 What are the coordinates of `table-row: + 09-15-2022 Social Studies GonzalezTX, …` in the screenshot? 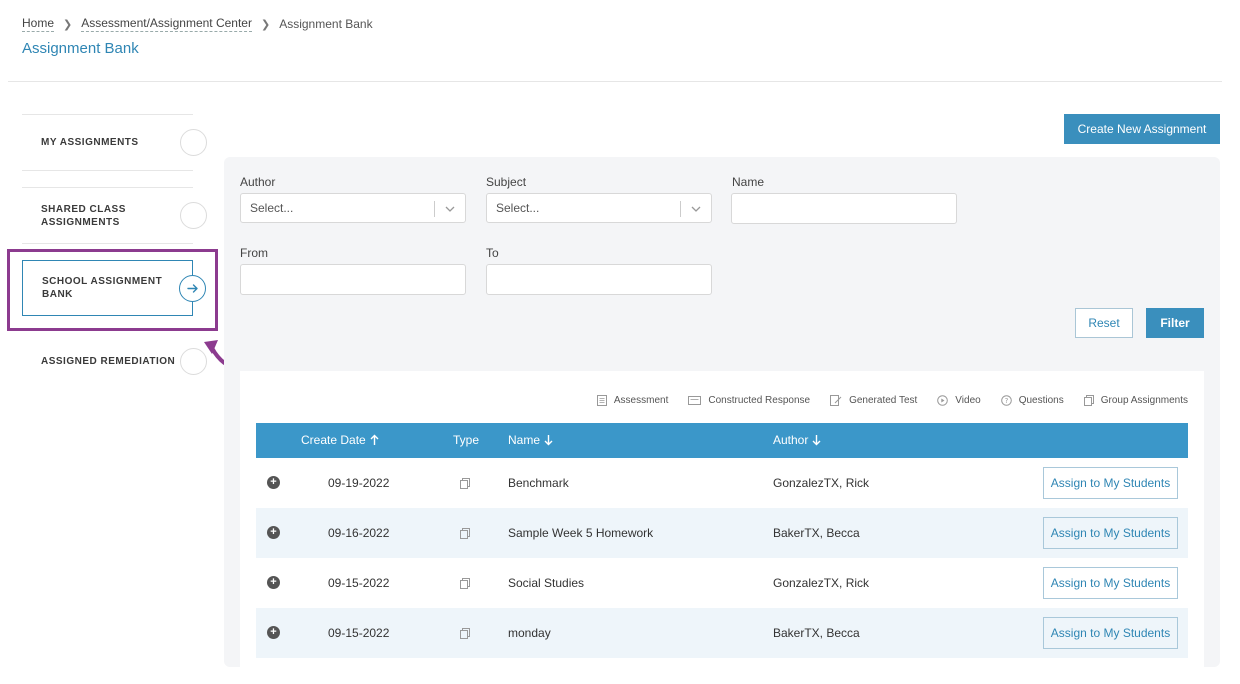 It's located at (722, 583).